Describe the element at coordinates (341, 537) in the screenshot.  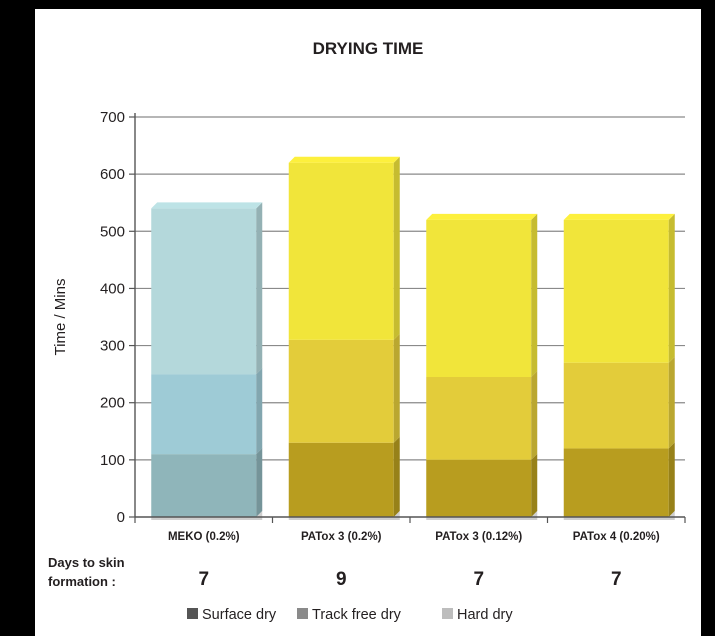
I see `x-tick-label: PATox 3 (0.2%)` at that location.